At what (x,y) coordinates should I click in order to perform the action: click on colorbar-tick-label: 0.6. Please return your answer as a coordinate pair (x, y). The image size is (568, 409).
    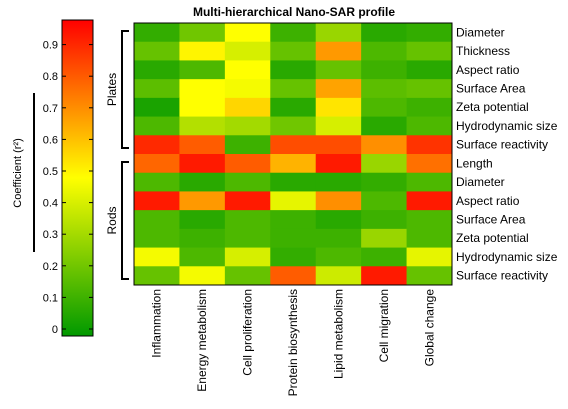
    Looking at the image, I should click on (50, 140).